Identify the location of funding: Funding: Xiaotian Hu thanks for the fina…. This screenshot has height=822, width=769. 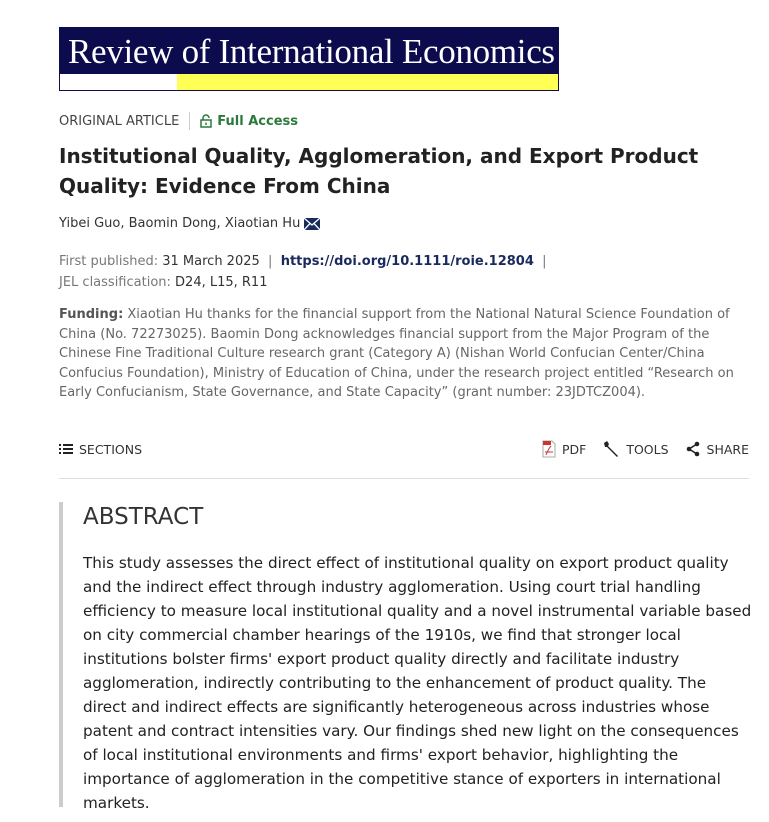
(396, 354).